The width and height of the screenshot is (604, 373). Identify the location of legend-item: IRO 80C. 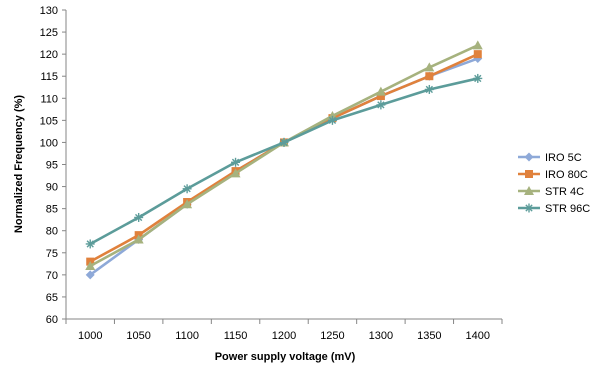
(553, 175).